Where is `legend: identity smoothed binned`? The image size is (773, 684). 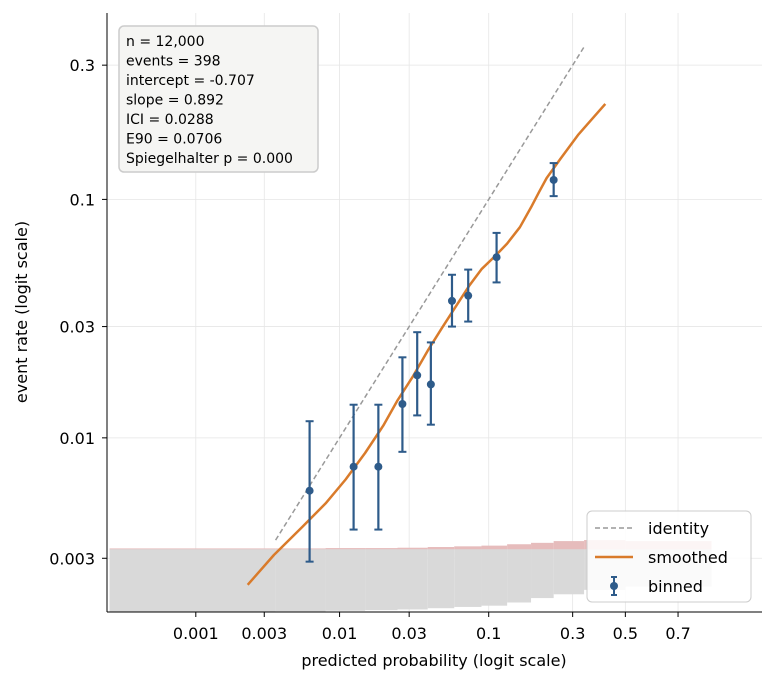 legend: identity smoothed binned is located at coordinates (669, 556).